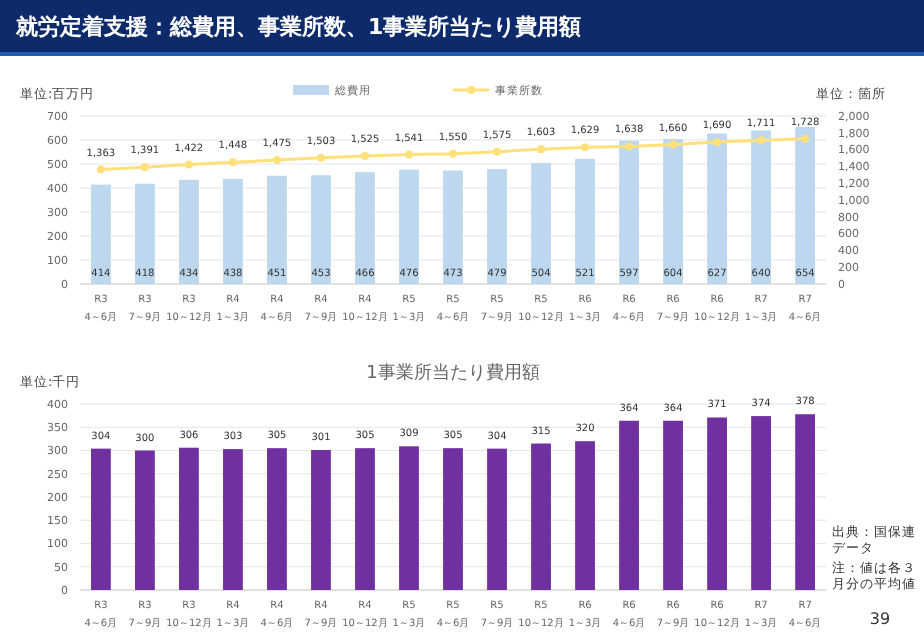  I want to click on text: 39, so click(880, 619).